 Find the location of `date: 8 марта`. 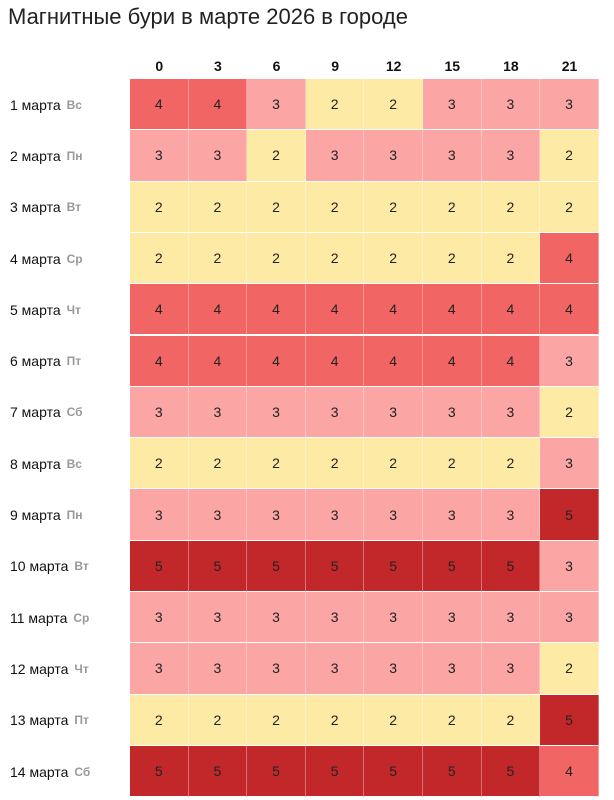

date: 8 марта is located at coordinates (35, 463).